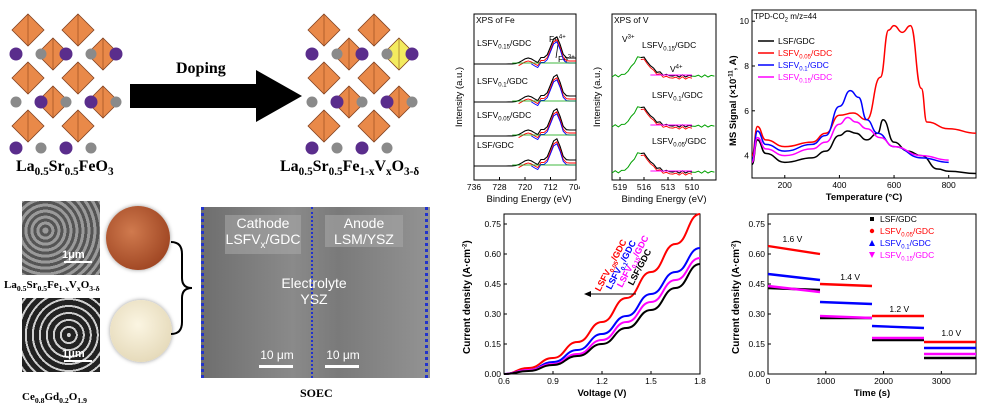 This screenshot has width=985, height=414. Describe the element at coordinates (364, 231) in the screenshot. I see `anode-label: Anode LSM/YSZ` at that location.